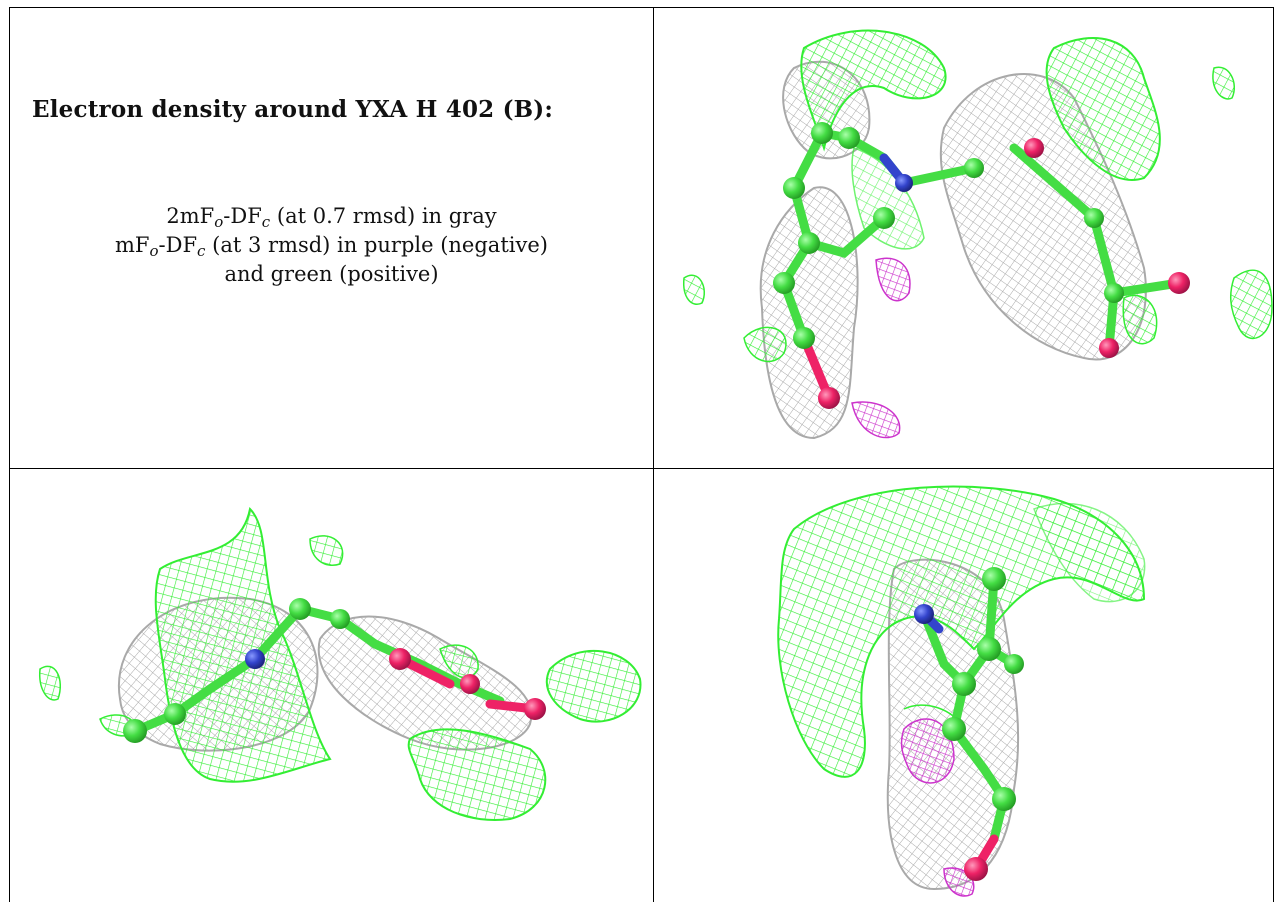 The width and height of the screenshot is (1278, 902). I want to click on legend-line-fofc: mFo-DFc (at 3 rmsd) in purple (negative), so click(331, 246).